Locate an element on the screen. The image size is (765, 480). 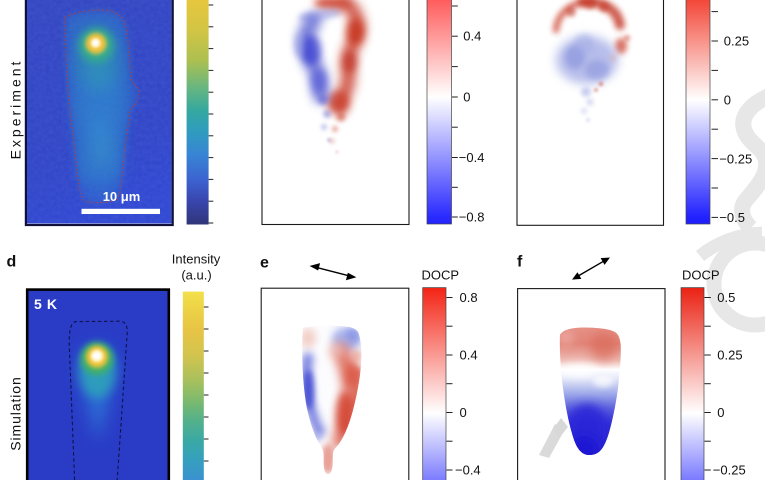
svg-text: Intensity is located at coordinates (196, 259).